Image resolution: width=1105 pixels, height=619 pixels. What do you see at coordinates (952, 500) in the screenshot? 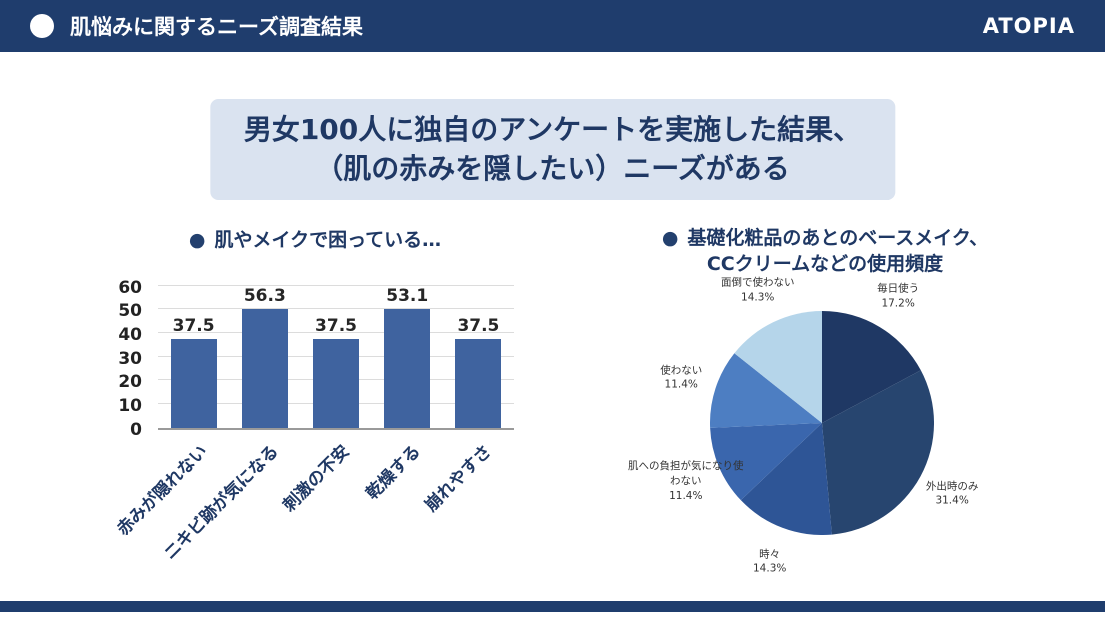
I see `pie-slice-percent: 31.4%` at bounding box center [952, 500].